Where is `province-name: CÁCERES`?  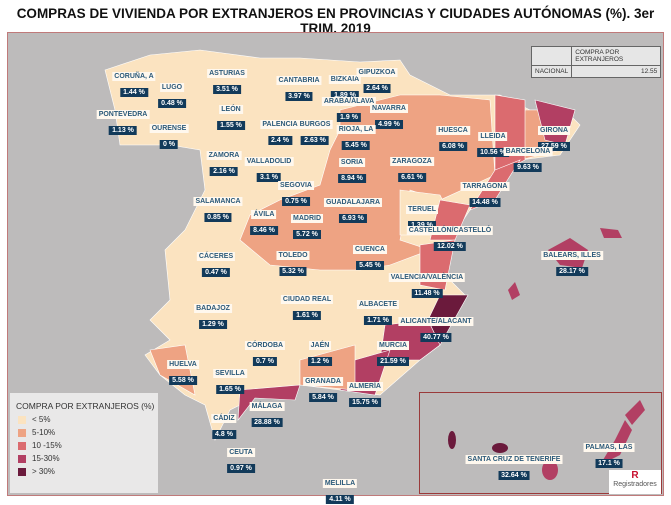
province-name: CÁCERES is located at coordinates (216, 256).